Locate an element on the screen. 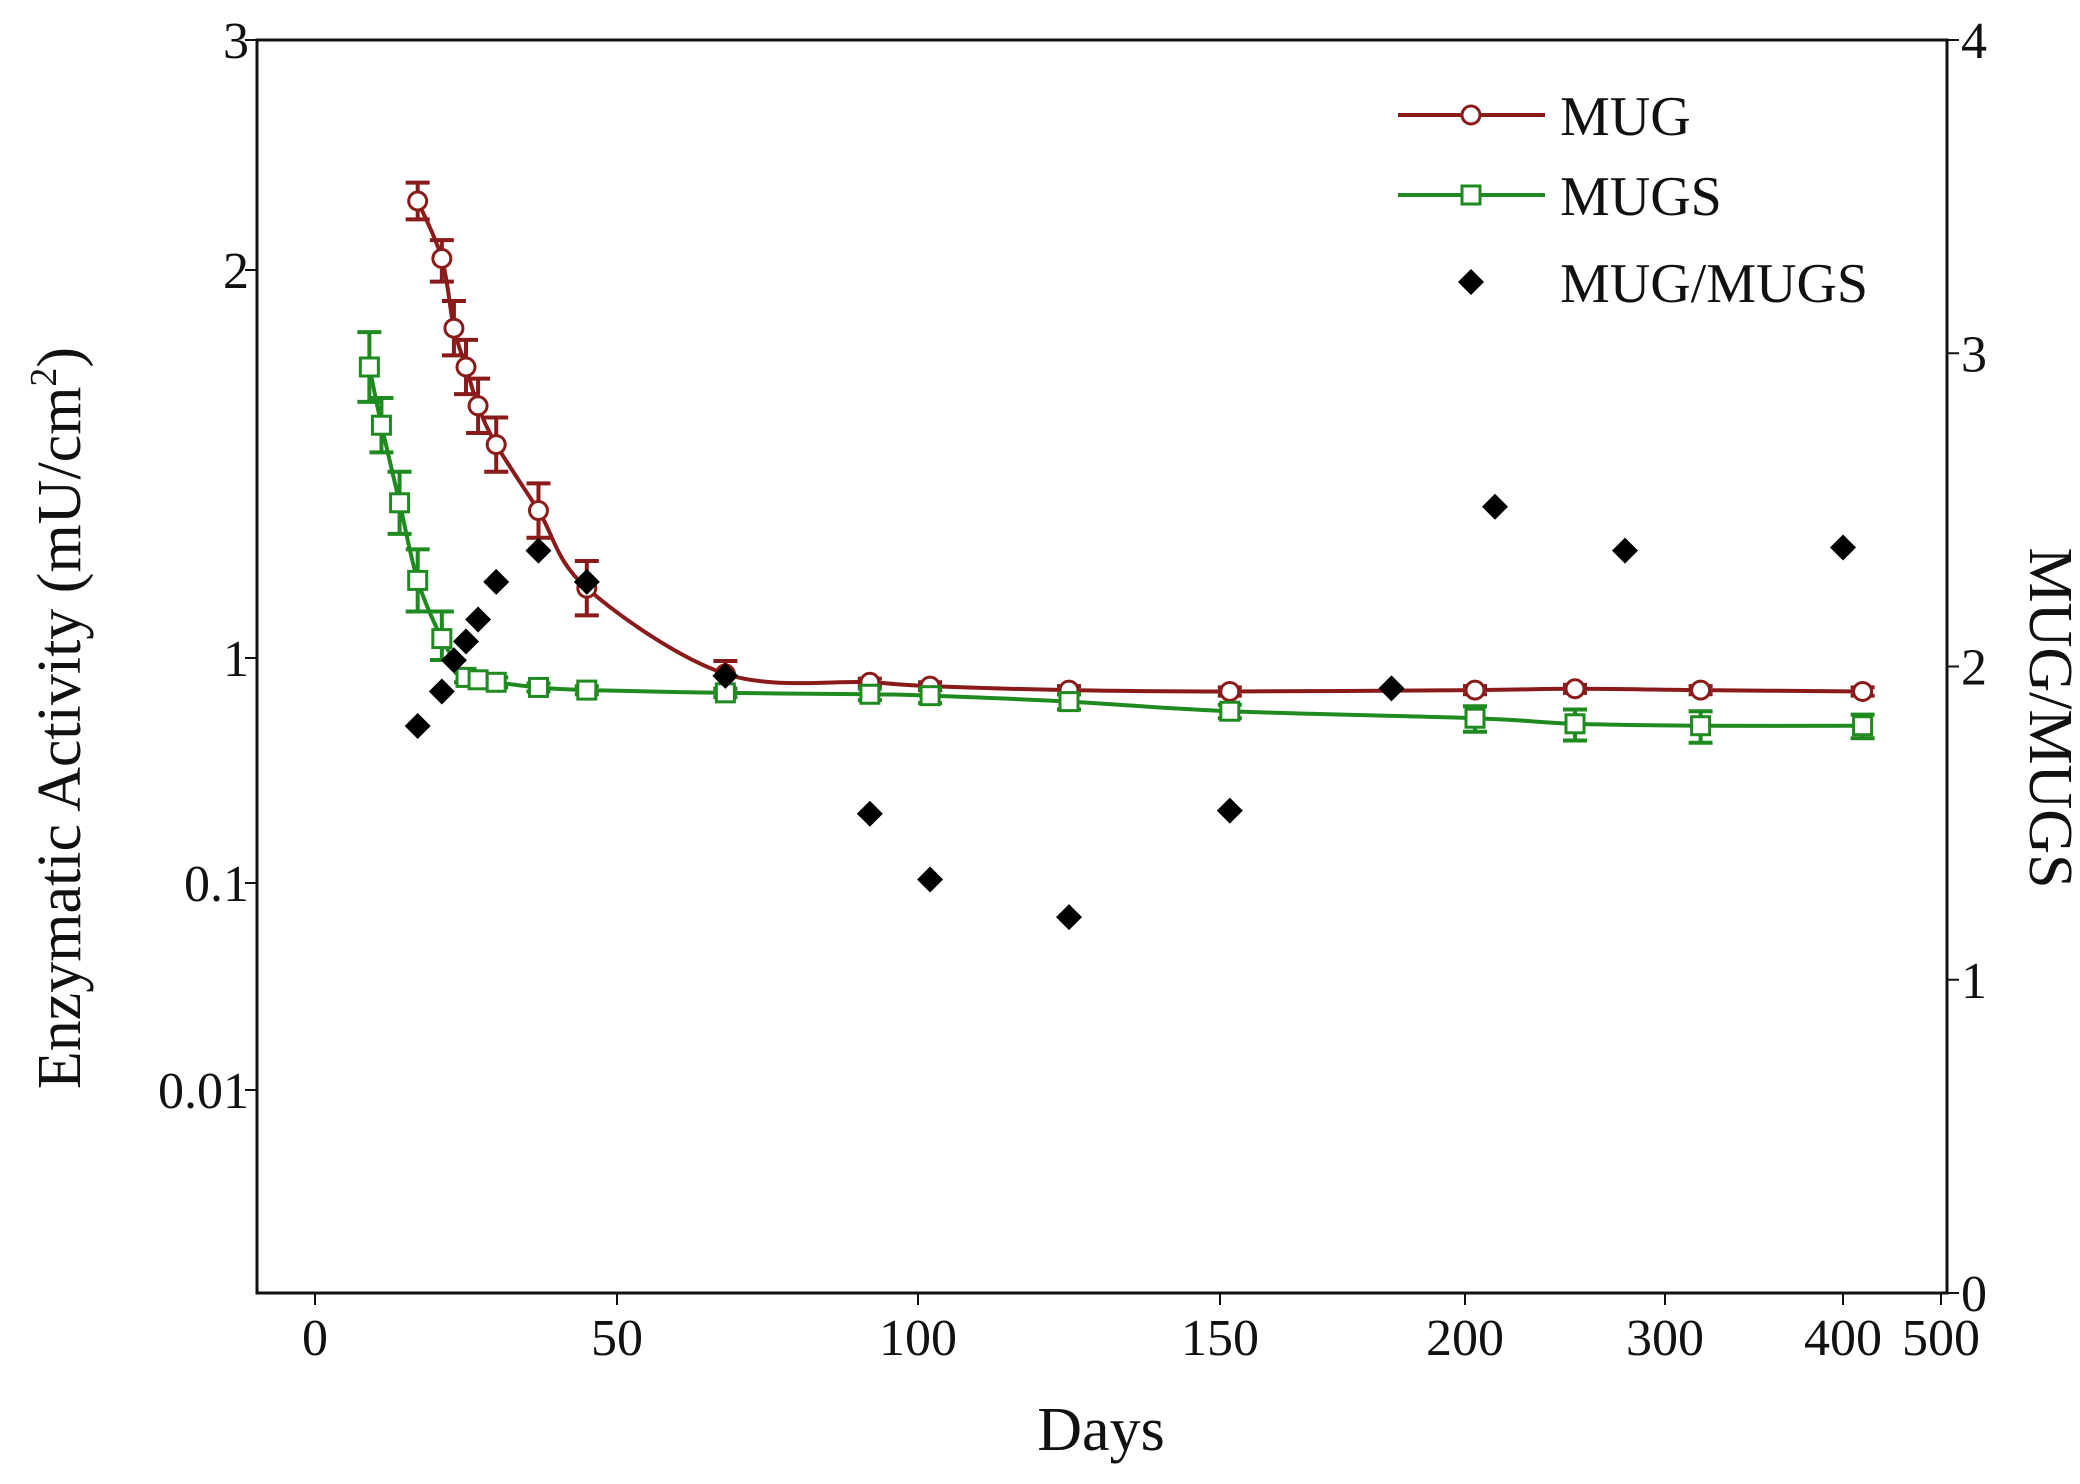  legend-mug-mugs-label: MUG/MUGS is located at coordinates (1714, 284).